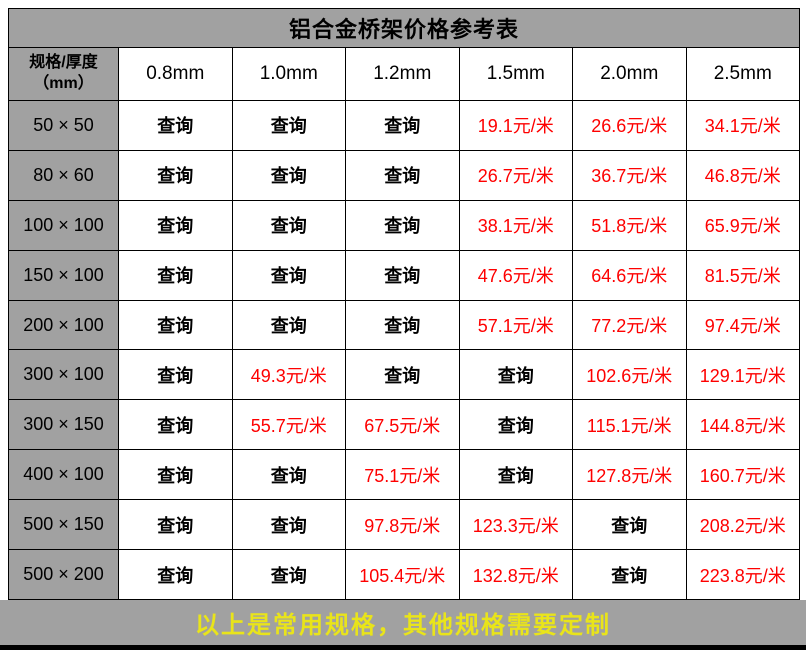  I want to click on table-row: 80 × 60 查询 查询 查询 26.7元/米 36.7元/米 46.8元/米, so click(404, 175).